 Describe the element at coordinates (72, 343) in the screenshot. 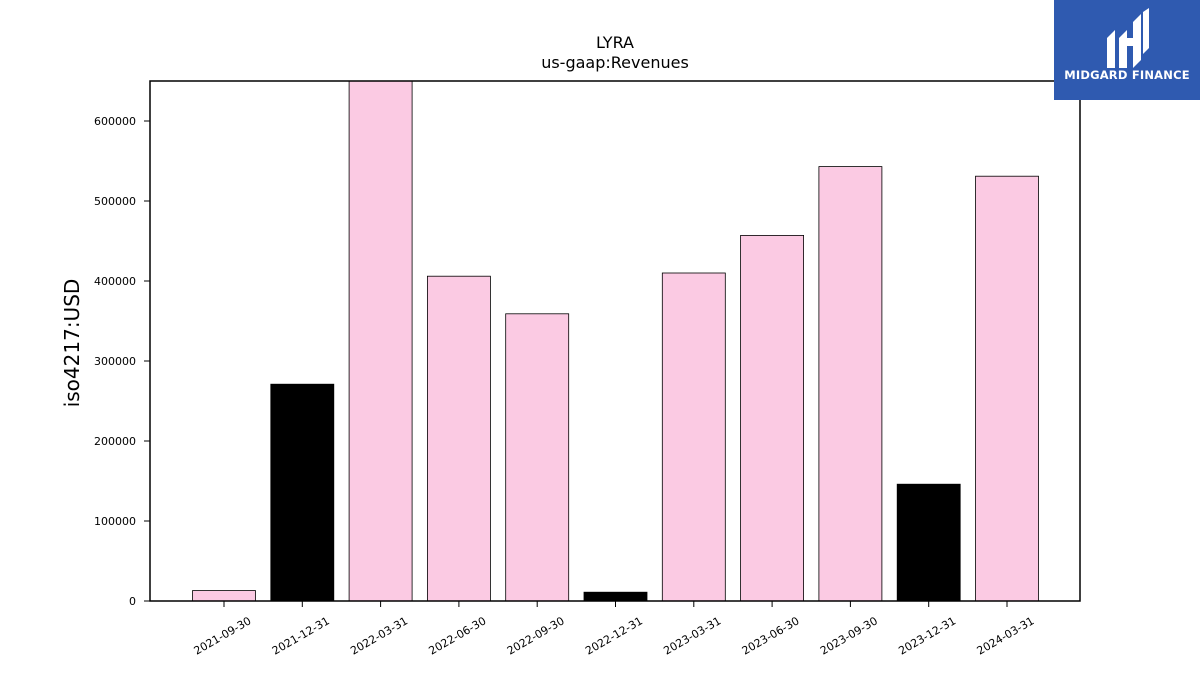

I see `y-axis-label: iso4217:USD` at that location.